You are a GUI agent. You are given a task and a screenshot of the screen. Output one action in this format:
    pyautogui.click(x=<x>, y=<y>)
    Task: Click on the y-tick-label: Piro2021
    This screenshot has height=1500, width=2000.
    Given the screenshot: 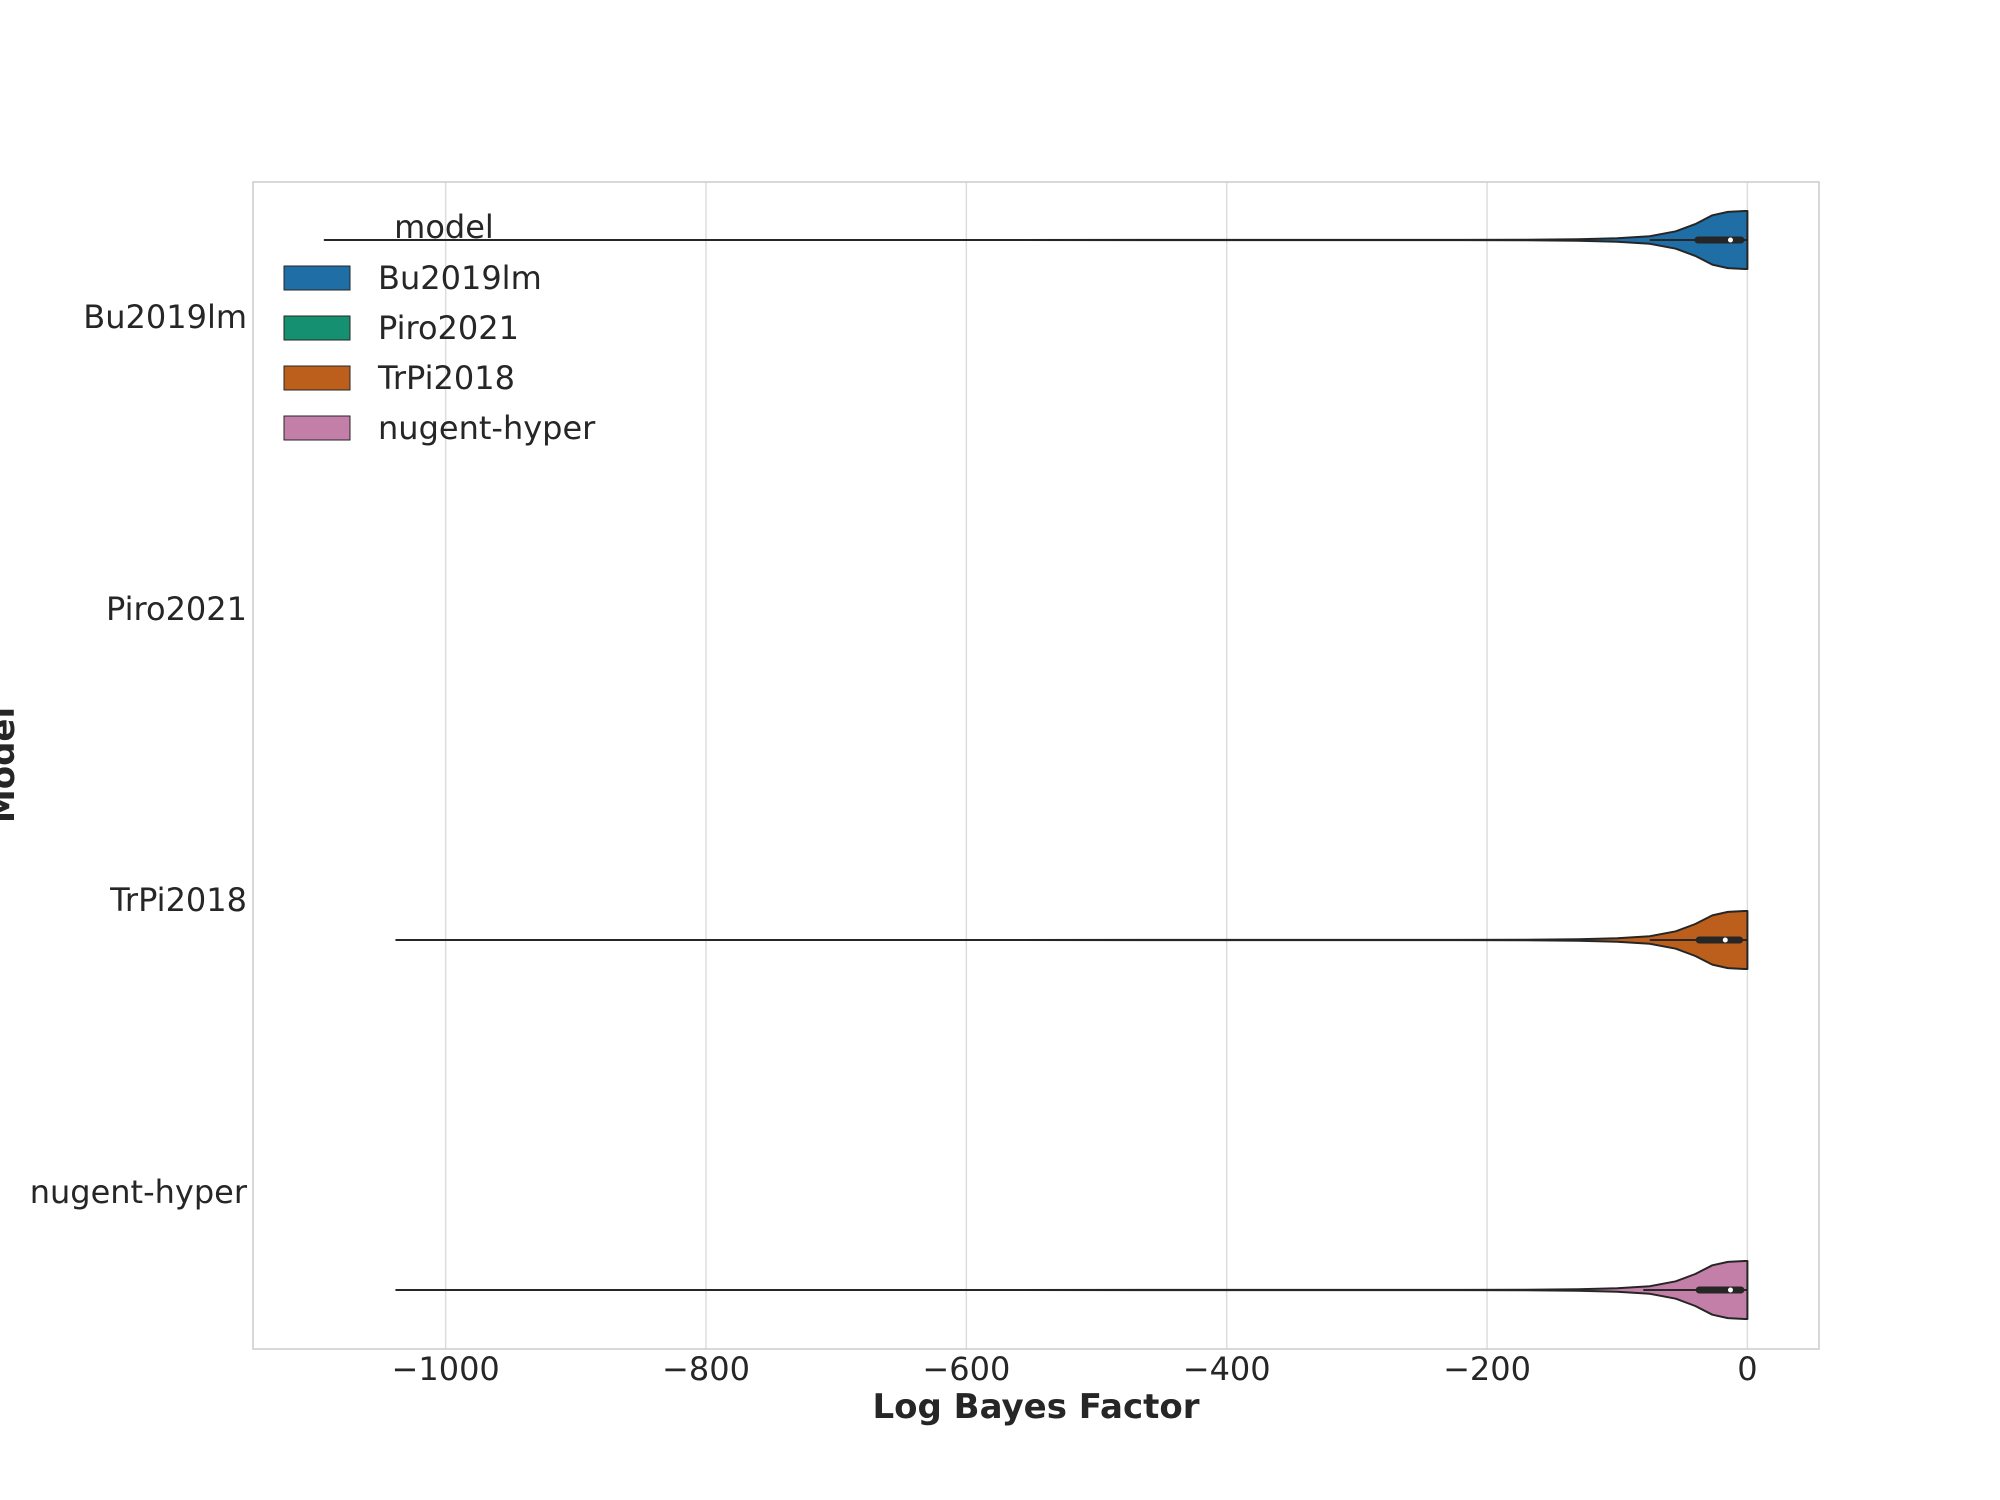 What is the action you would take?
    pyautogui.click(x=176, y=609)
    